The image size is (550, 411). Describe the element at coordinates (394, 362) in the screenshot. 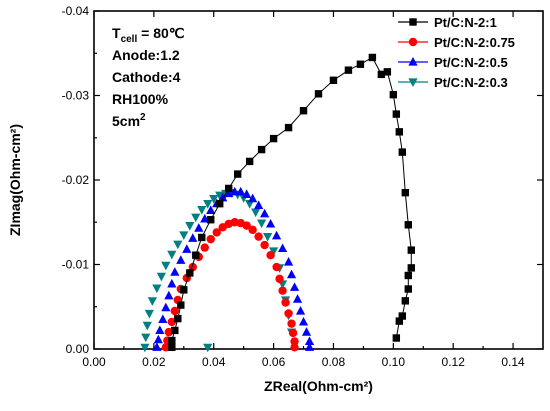

I see `x-tick-label: 0.10` at that location.